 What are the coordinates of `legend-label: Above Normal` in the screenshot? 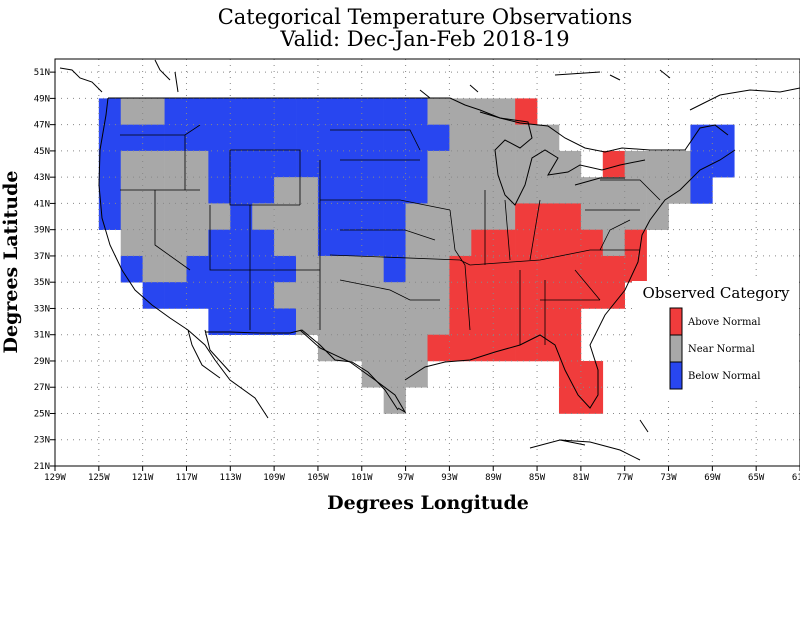 It's located at (724, 322).